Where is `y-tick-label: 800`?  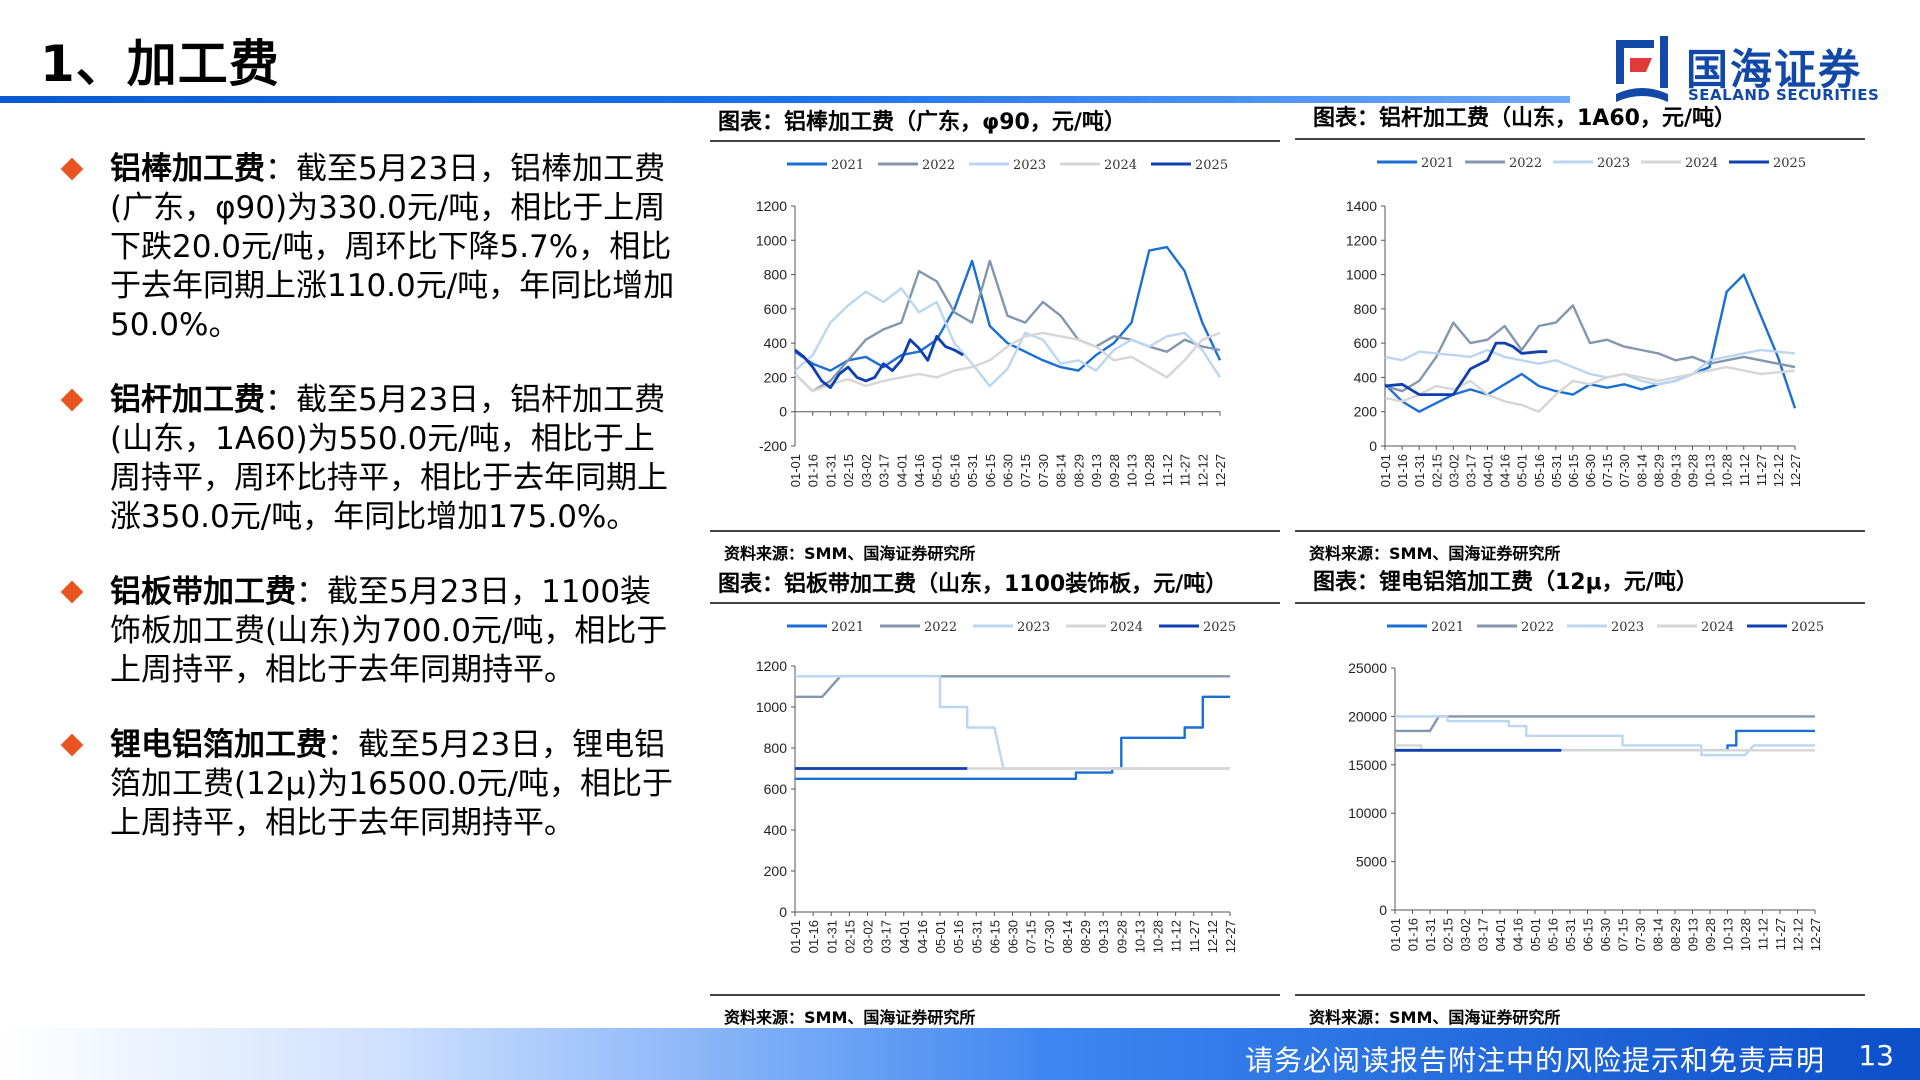
y-tick-label: 800 is located at coordinates (776, 748).